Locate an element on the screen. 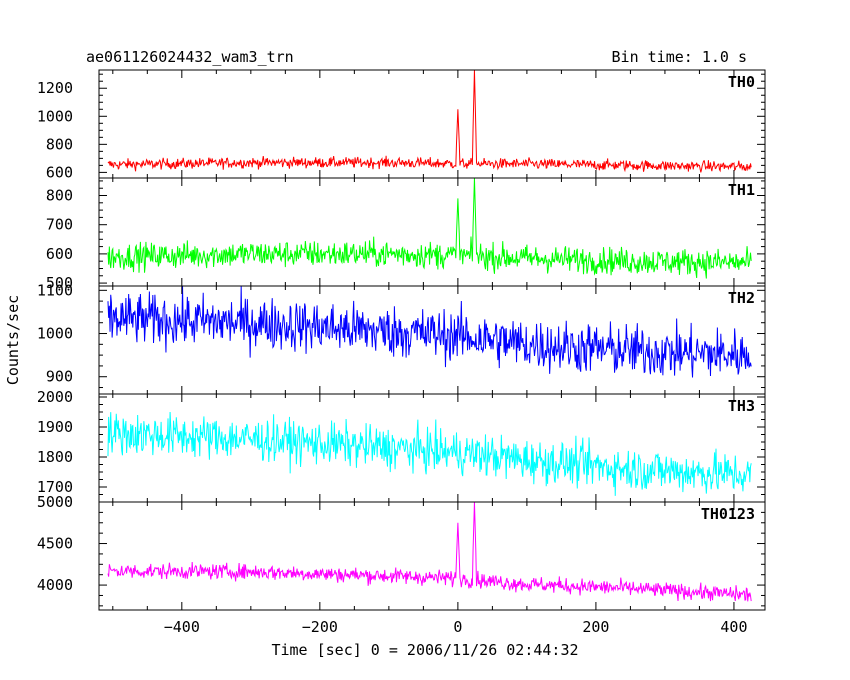  y-tick-label: 4500 is located at coordinates (55, 544).